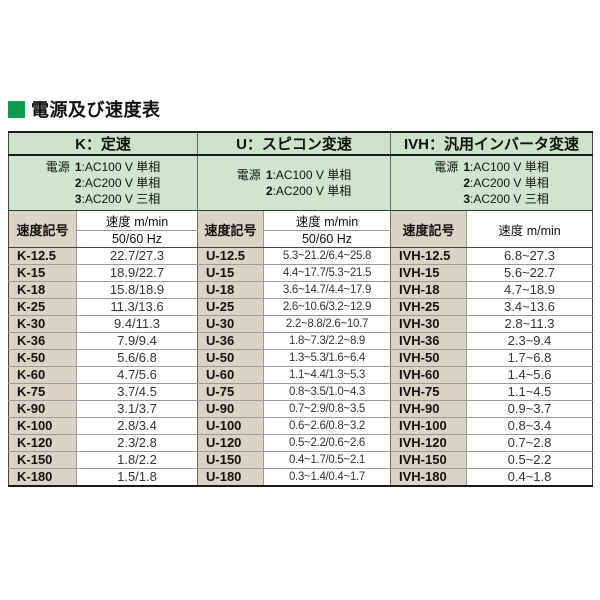 The width and height of the screenshot is (600, 600). I want to click on speed-value-cell: 1.1~4.5, so click(529, 392).